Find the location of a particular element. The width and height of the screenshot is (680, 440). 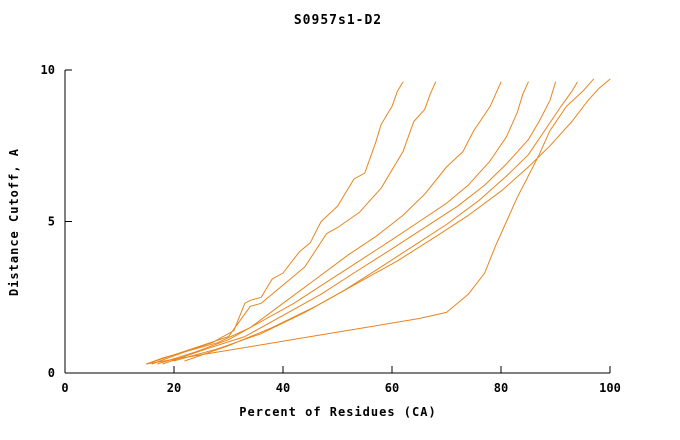

x-tick-label: 60 is located at coordinates (392, 388).